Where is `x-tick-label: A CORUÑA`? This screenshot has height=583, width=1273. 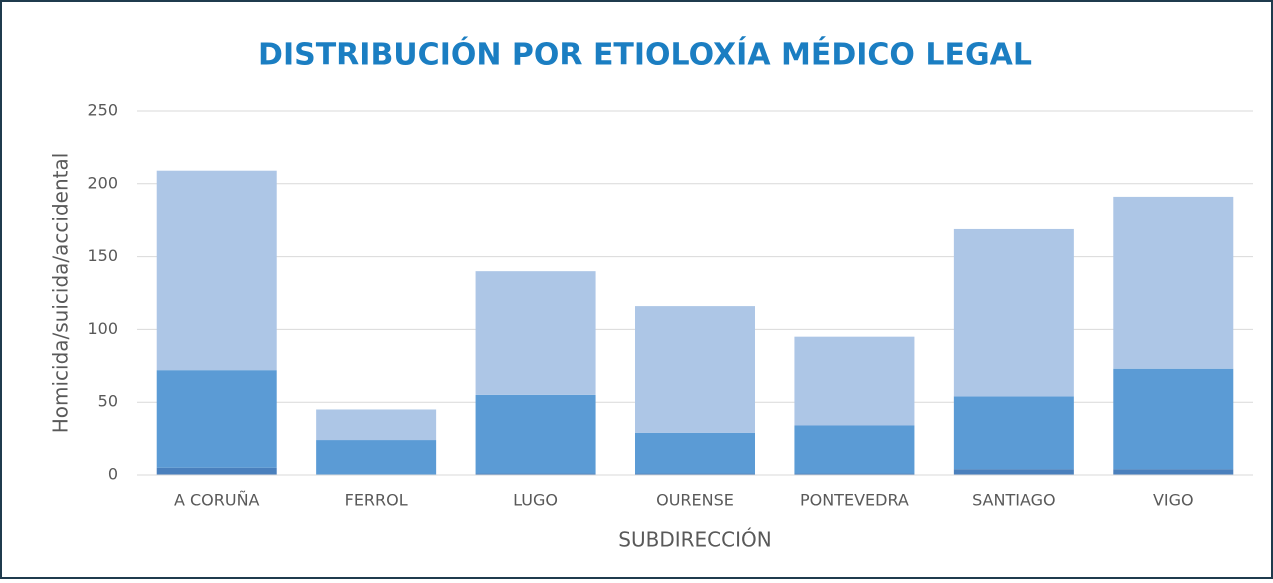
x-tick-label: A CORUÑA is located at coordinates (217, 500).